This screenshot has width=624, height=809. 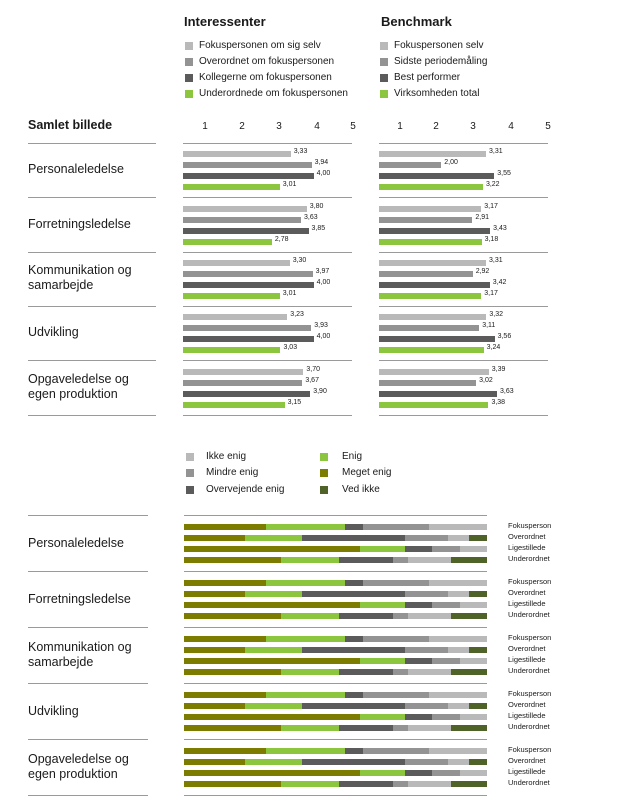 What do you see at coordinates (79, 598) in the screenshot?
I see `category-label-line: Forretningsledelse` at bounding box center [79, 598].